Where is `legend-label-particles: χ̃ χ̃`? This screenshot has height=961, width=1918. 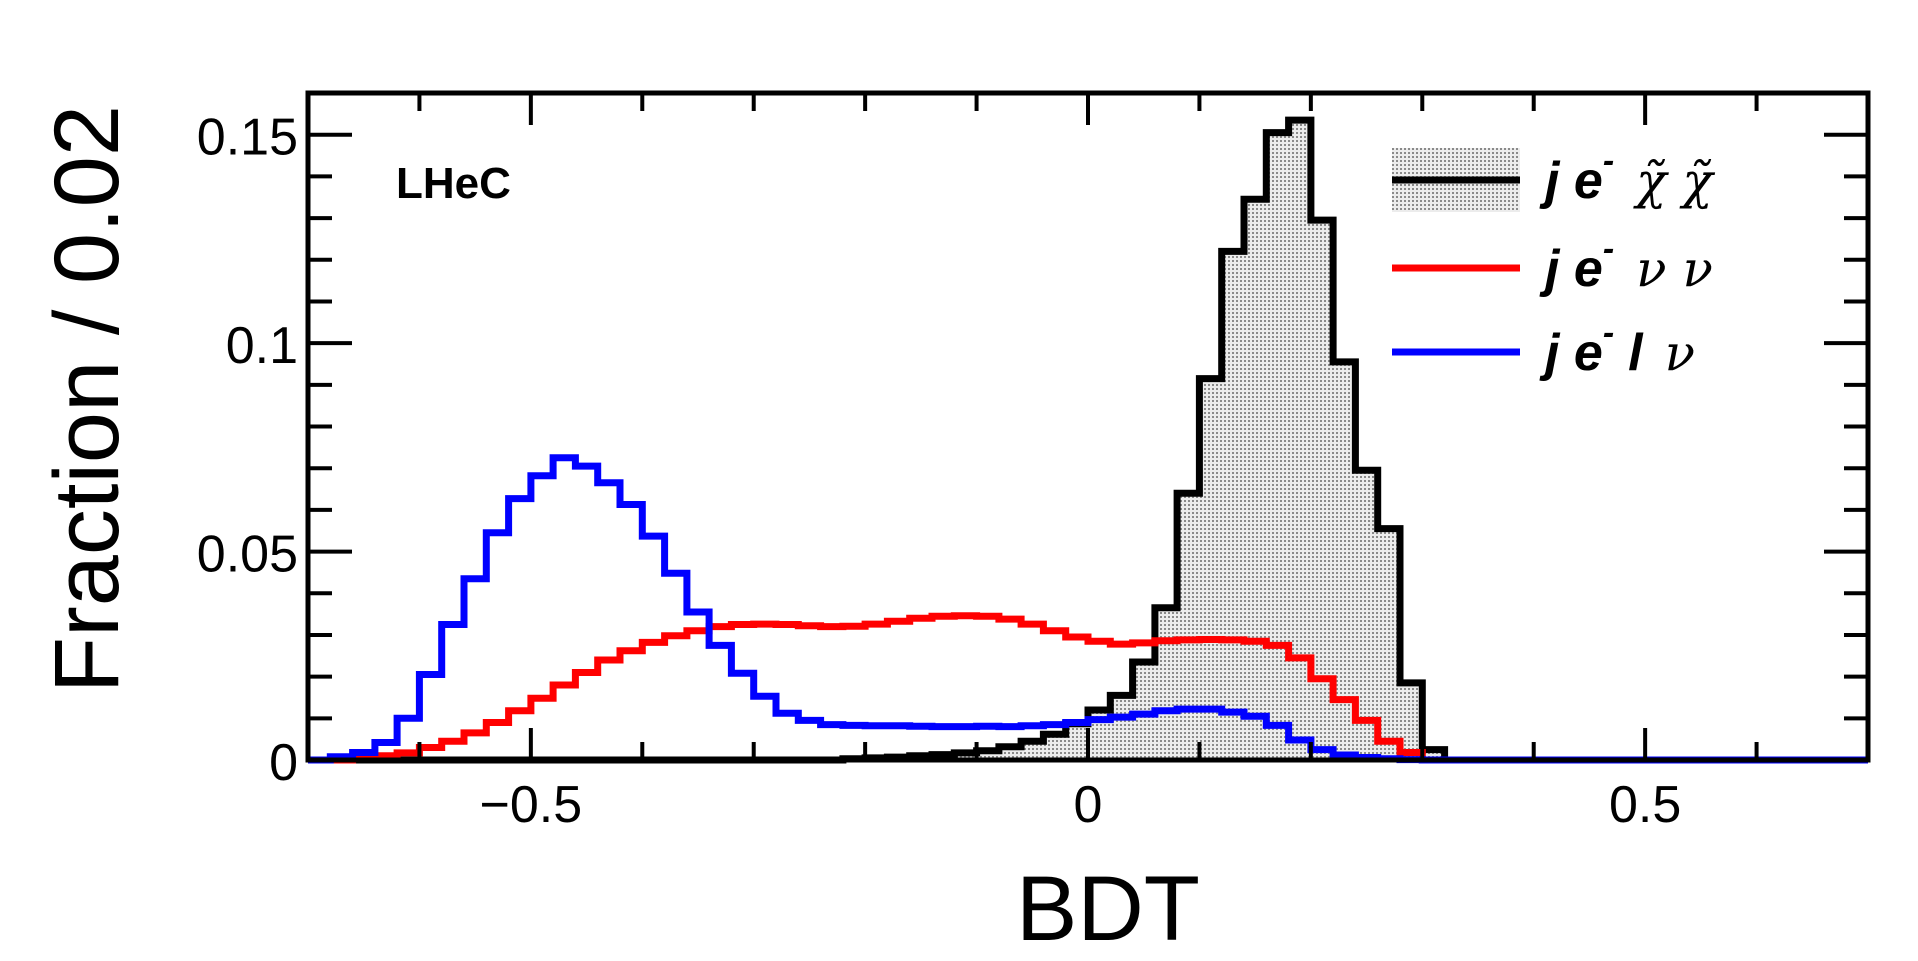 legend-label-particles: χ̃ χ̃ is located at coordinates (1674, 181).